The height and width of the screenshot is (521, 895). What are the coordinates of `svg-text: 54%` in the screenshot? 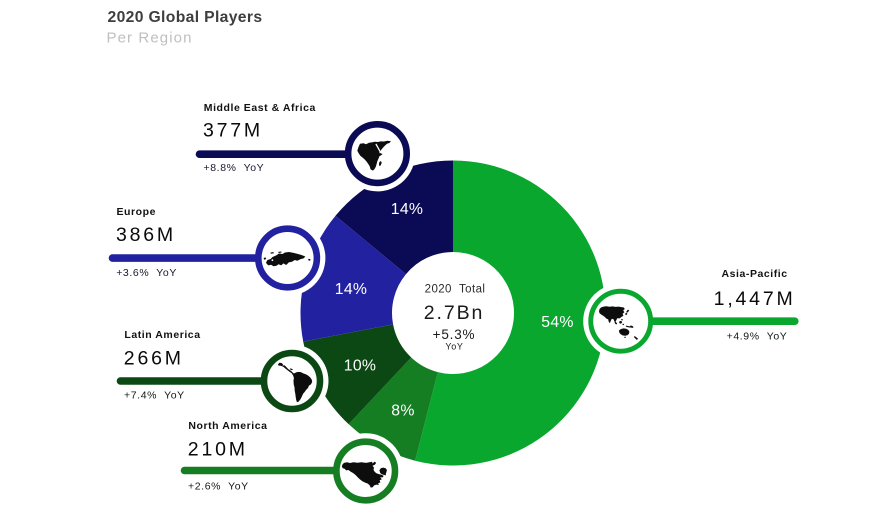 It's located at (557, 322).